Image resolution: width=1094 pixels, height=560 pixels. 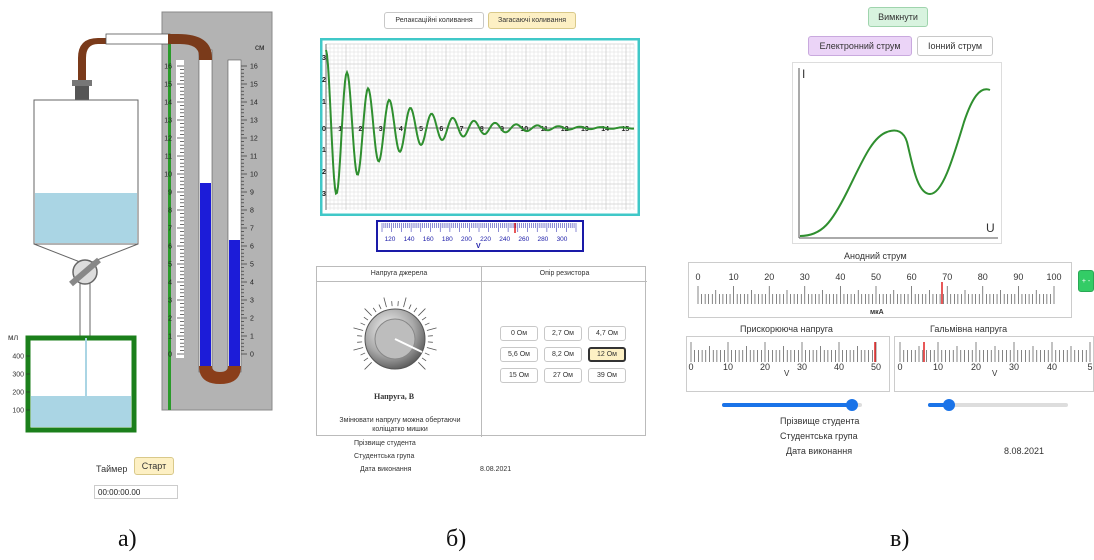 What do you see at coordinates (803, 74) in the screenshot?
I see `axis-y-label: I` at bounding box center [803, 74].